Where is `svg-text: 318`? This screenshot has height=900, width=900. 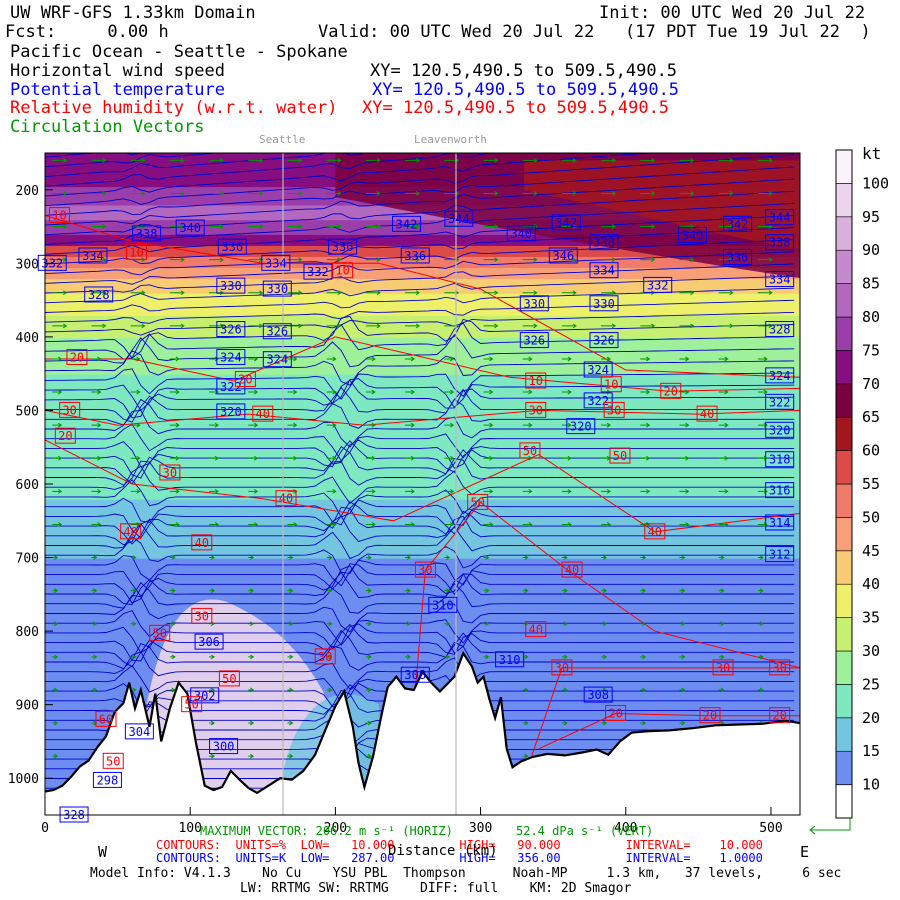 svg-text: 318 is located at coordinates (780, 460).